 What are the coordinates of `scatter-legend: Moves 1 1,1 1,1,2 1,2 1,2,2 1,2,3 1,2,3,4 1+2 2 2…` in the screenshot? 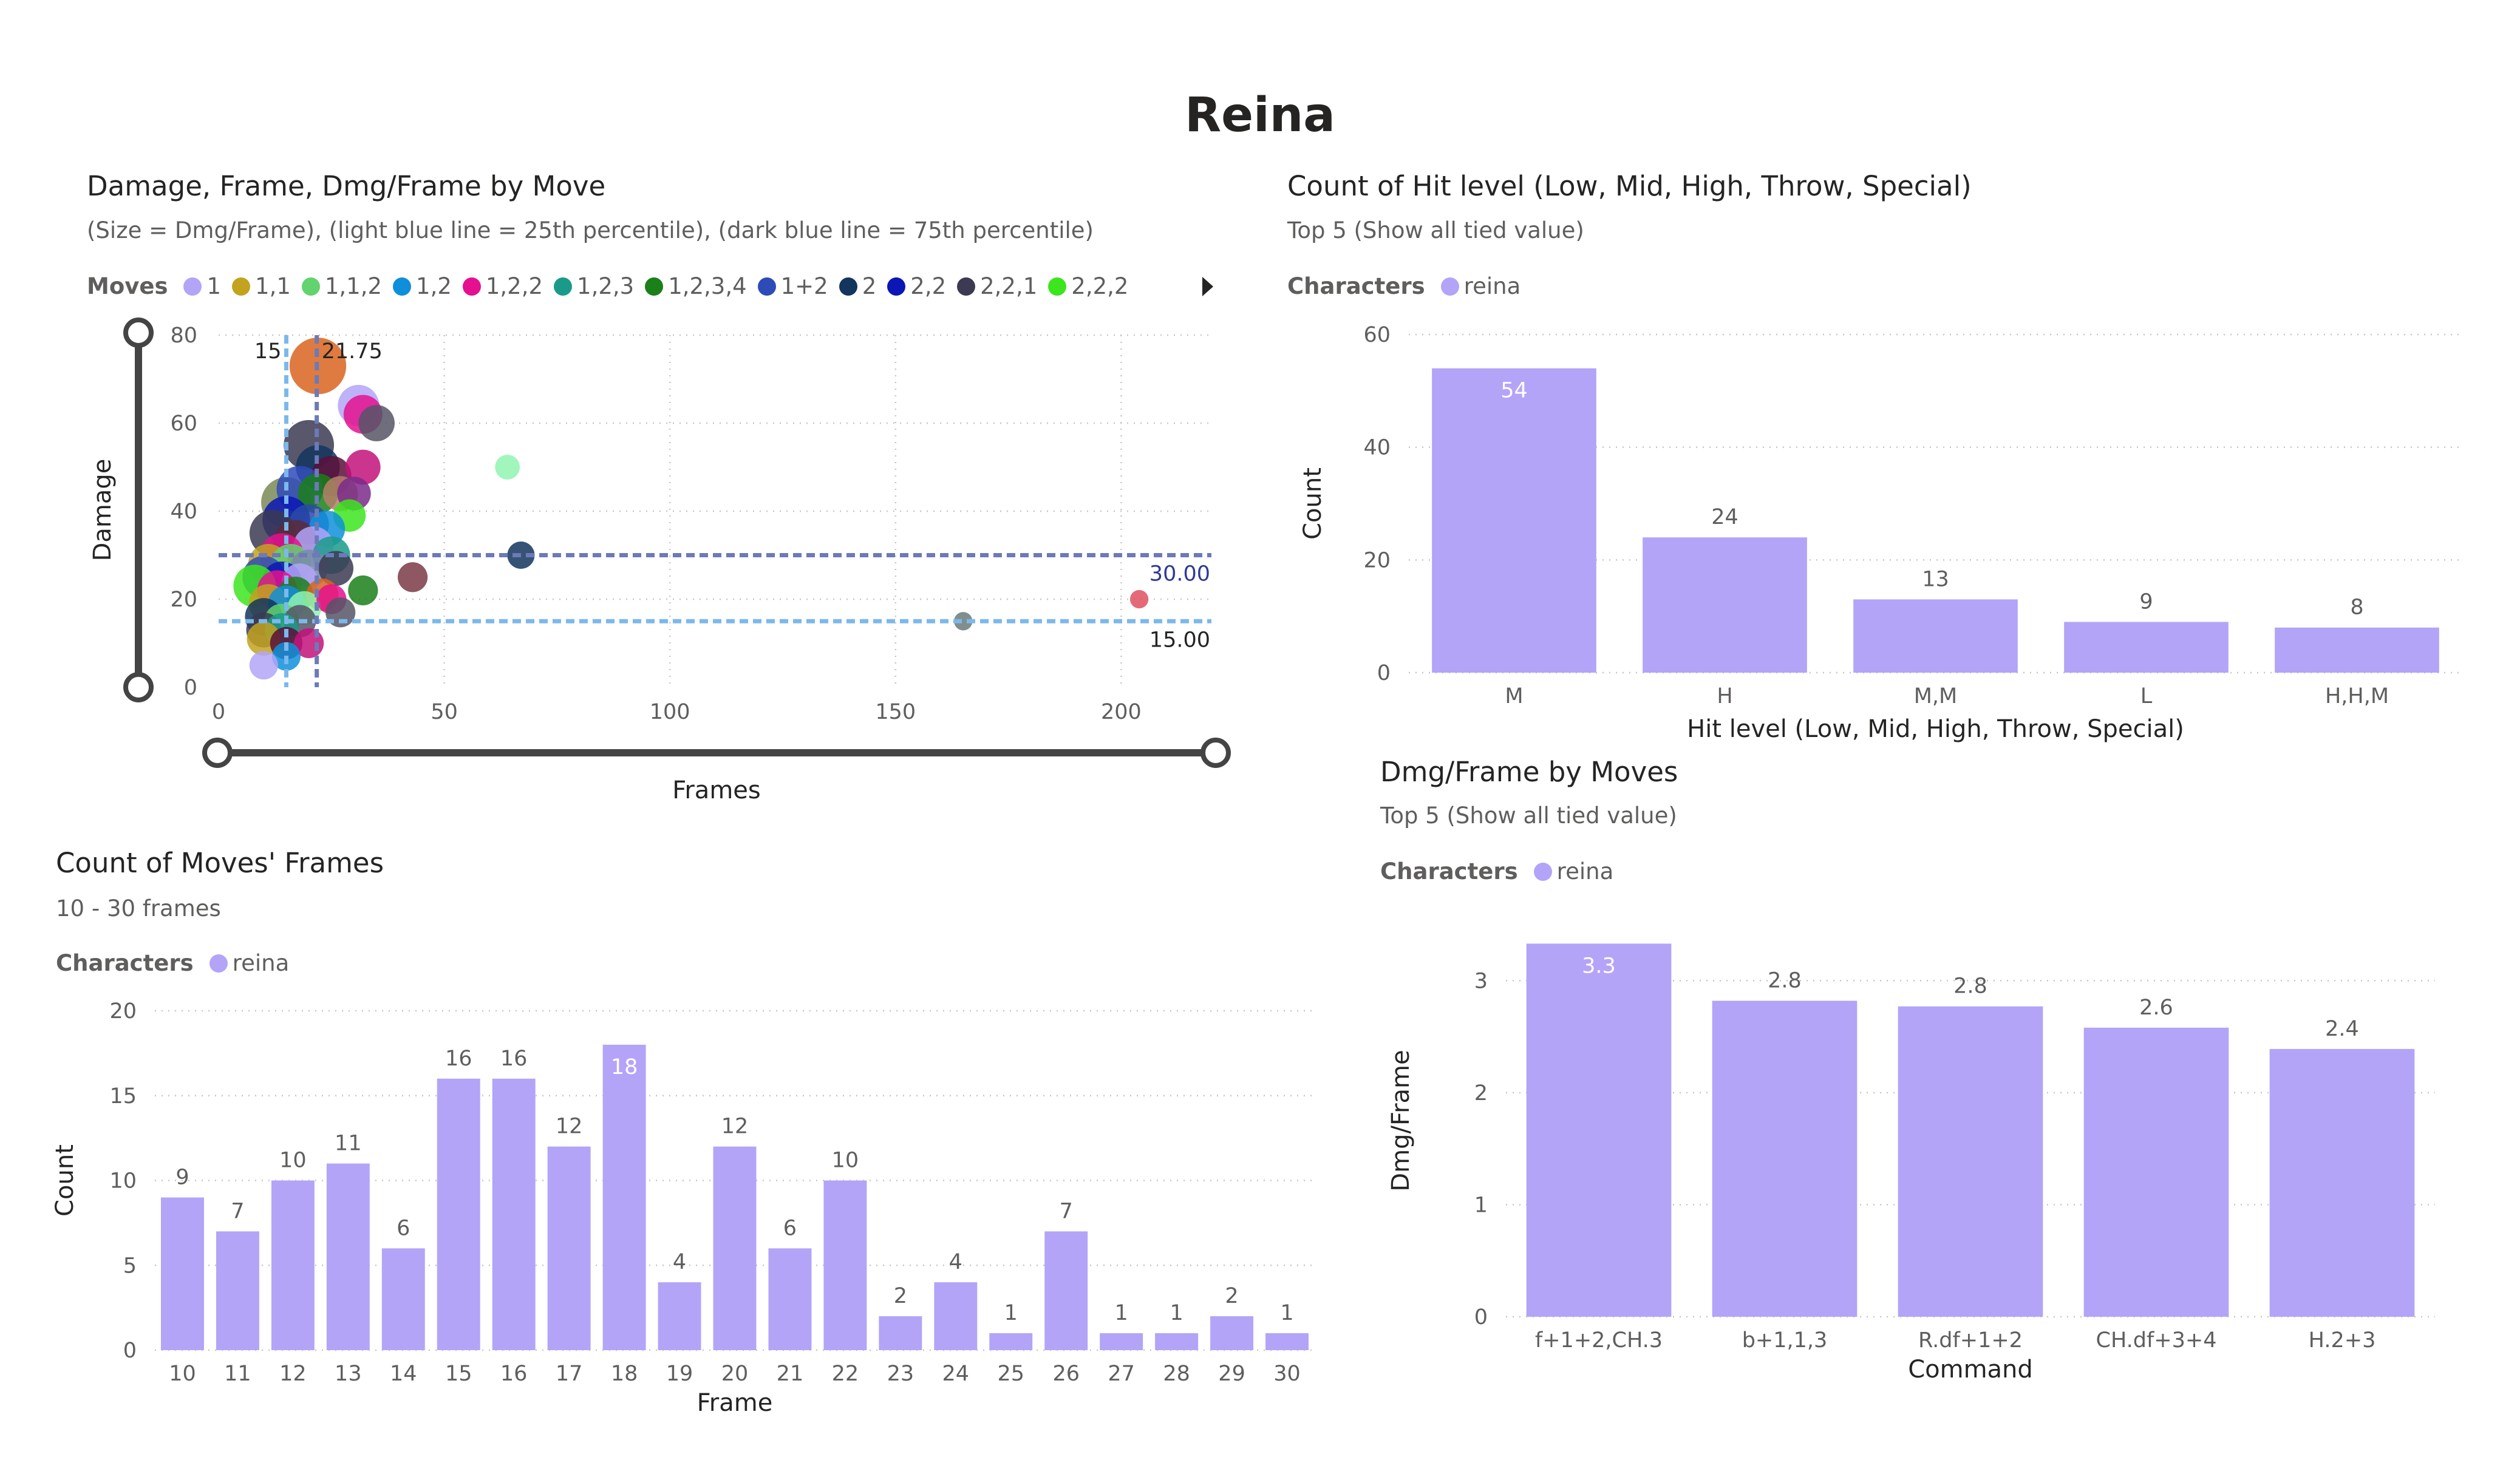 It's located at (613, 286).